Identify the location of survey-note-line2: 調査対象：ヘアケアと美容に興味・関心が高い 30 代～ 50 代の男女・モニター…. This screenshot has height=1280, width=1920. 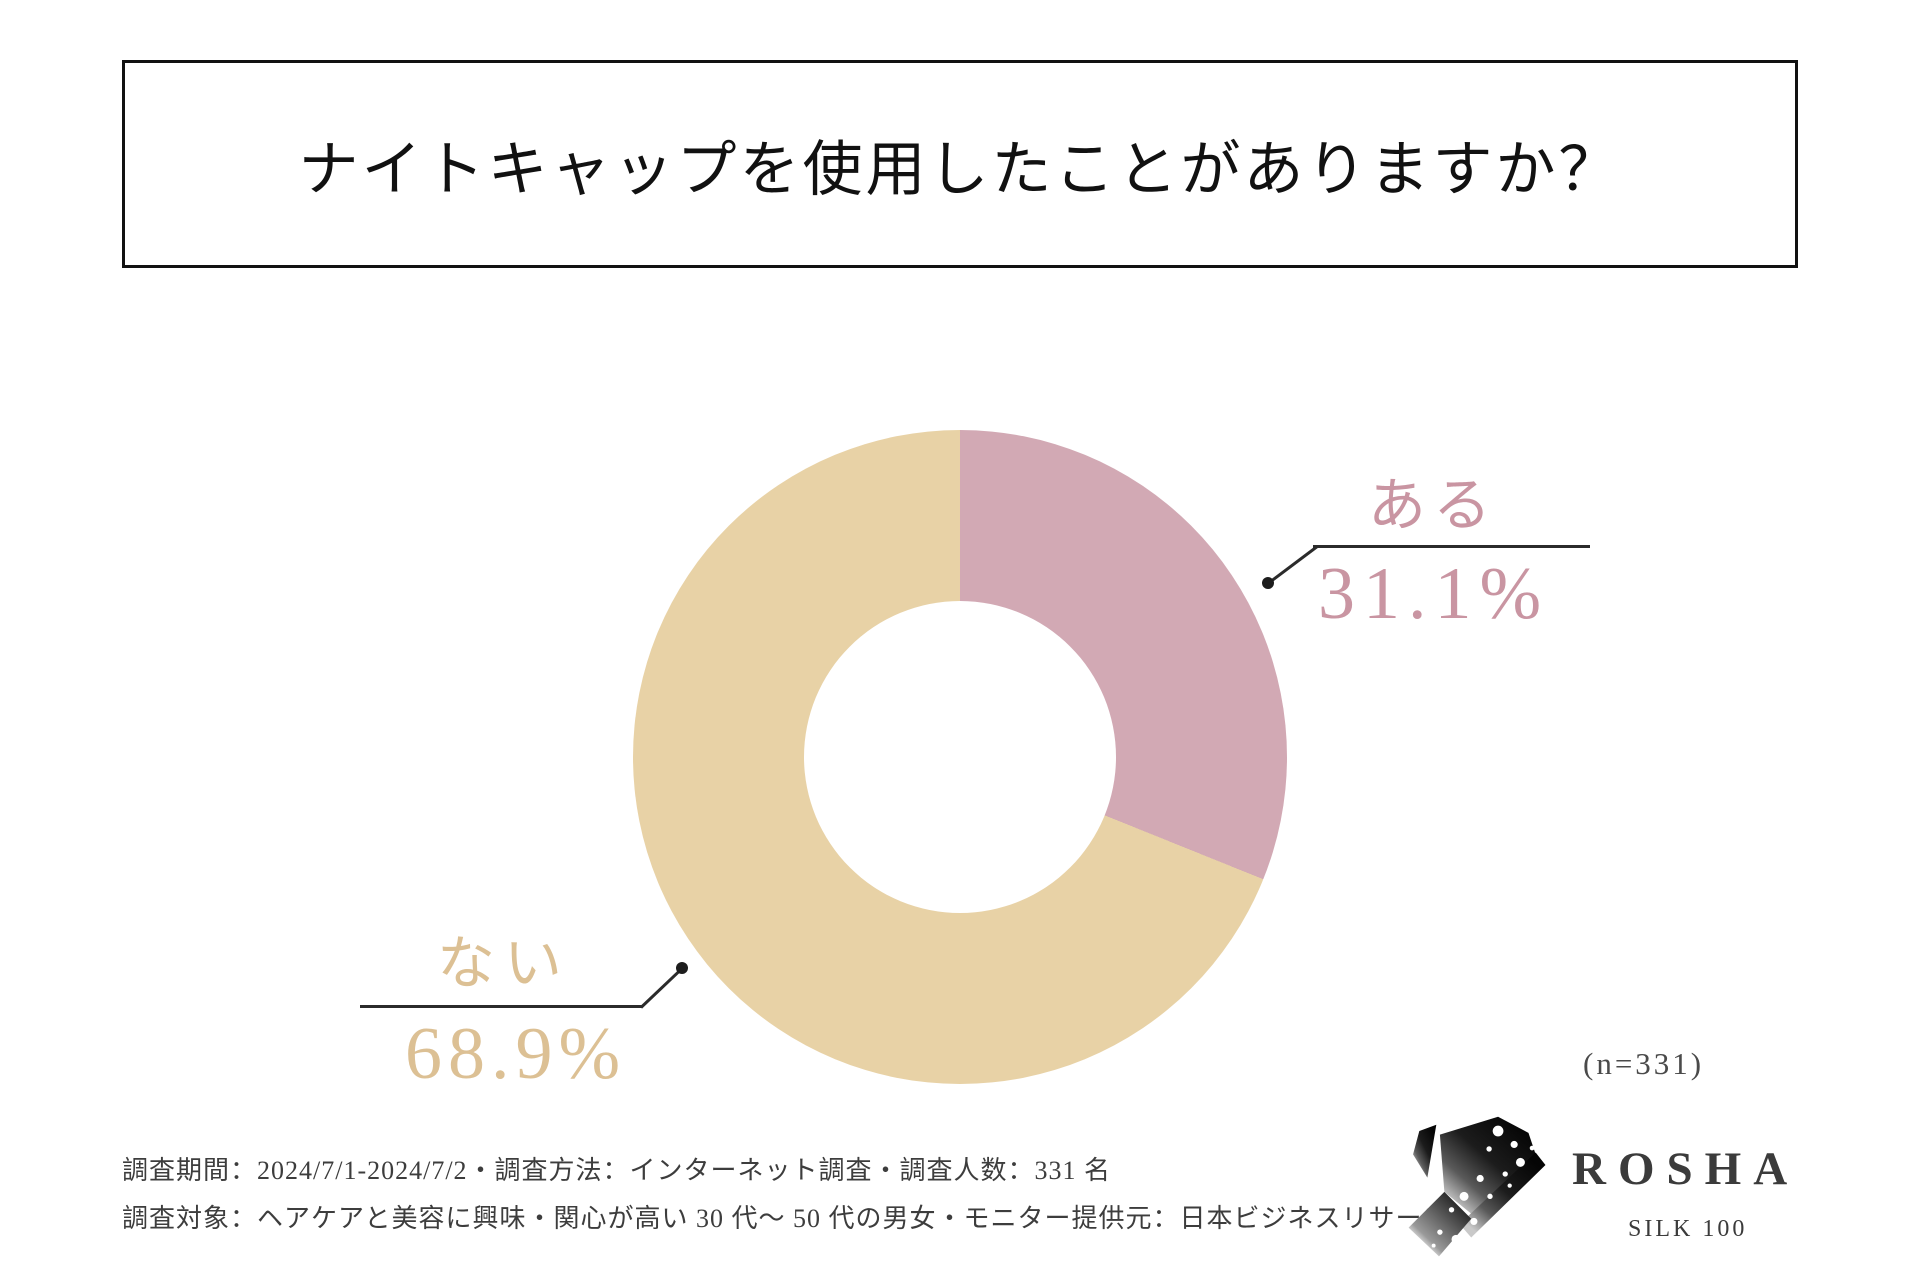
(786, 1218).